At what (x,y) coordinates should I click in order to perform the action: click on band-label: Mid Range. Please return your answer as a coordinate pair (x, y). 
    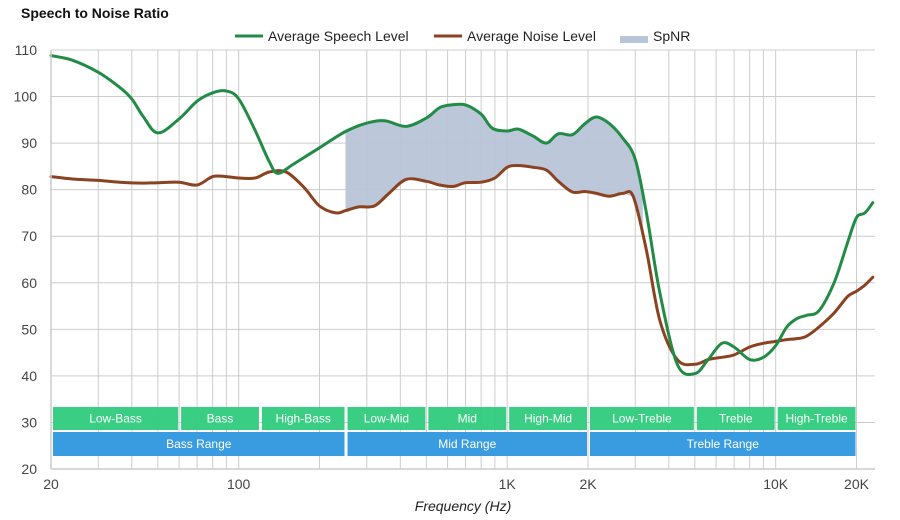
    Looking at the image, I should click on (467, 444).